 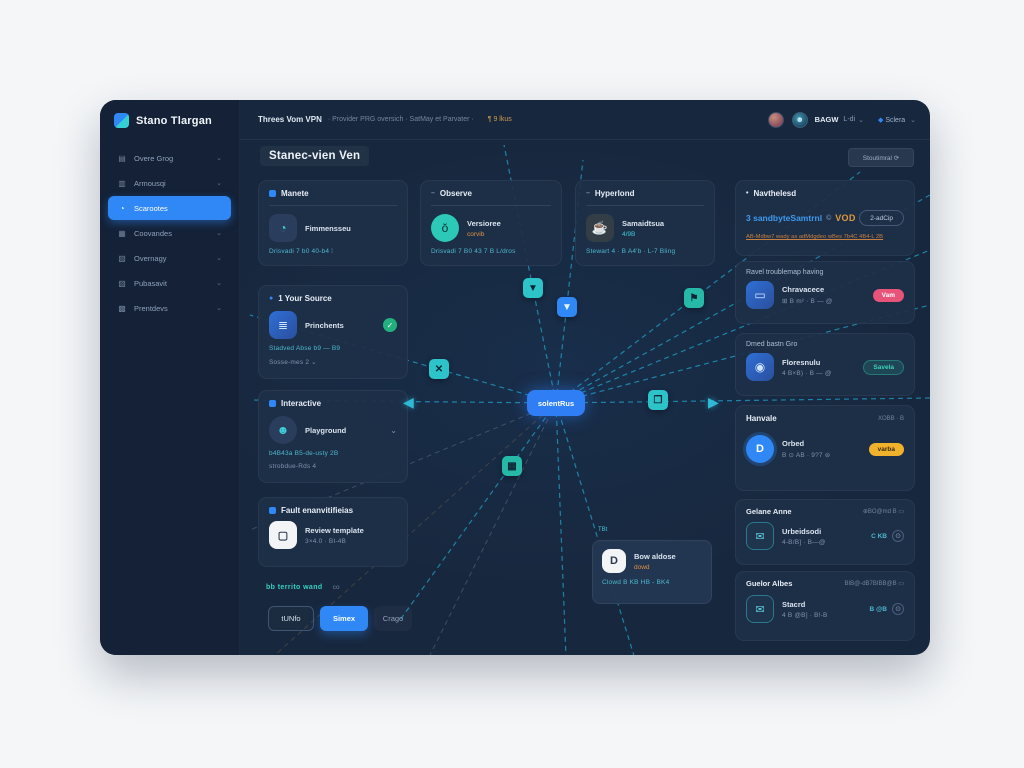 What do you see at coordinates (293, 466) in the screenshot?
I see `card-stat: strobdue-Rds 4` at bounding box center [293, 466].